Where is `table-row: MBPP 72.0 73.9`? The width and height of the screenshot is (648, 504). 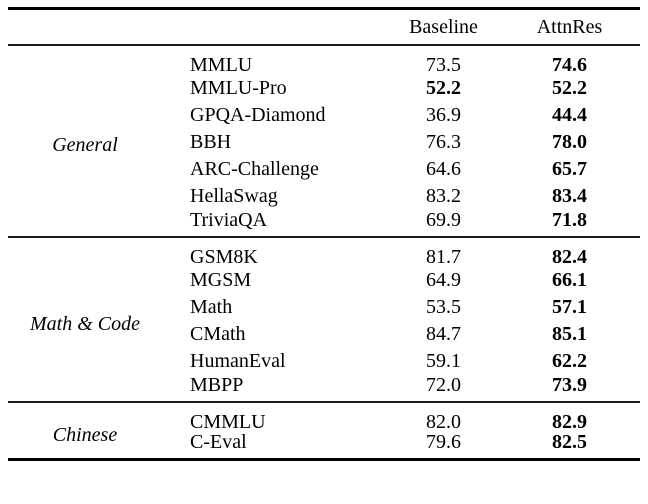
table-row: MBPP 72.0 73.9 is located at coordinates (324, 388).